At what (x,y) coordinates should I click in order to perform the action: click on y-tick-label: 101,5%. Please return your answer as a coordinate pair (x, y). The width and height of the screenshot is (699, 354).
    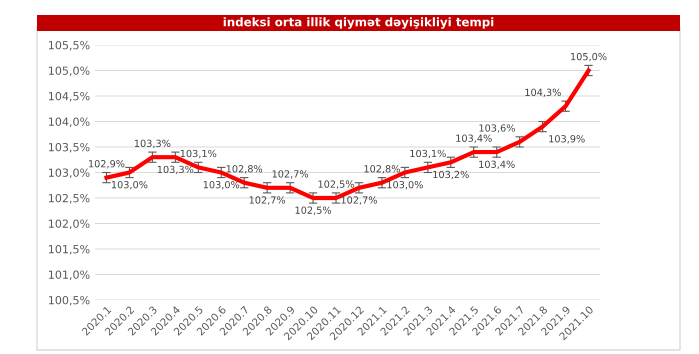
    Looking at the image, I should click on (69, 249).